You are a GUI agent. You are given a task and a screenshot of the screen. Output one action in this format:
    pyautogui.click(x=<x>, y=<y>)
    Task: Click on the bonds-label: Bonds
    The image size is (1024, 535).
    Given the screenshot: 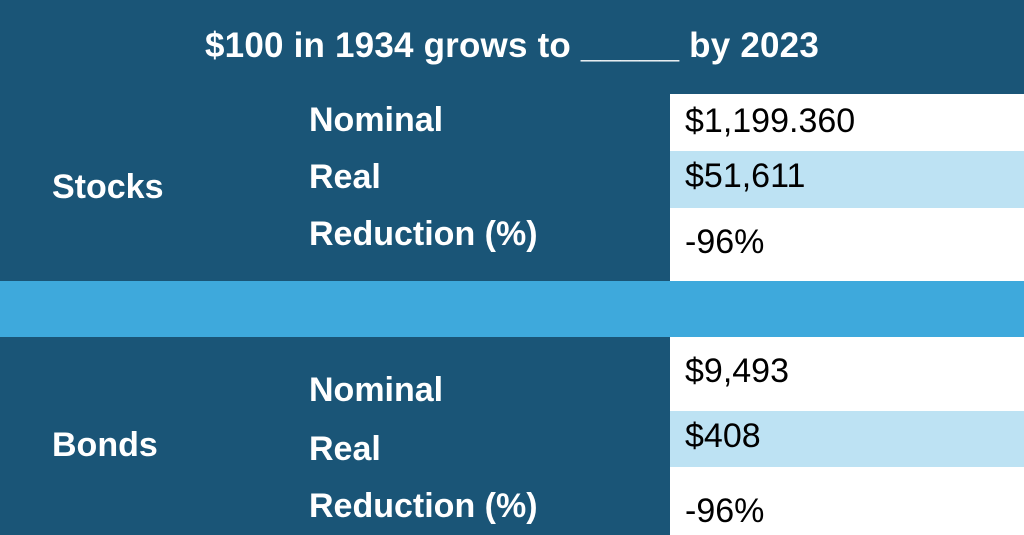 What is the action you would take?
    pyautogui.click(x=105, y=445)
    